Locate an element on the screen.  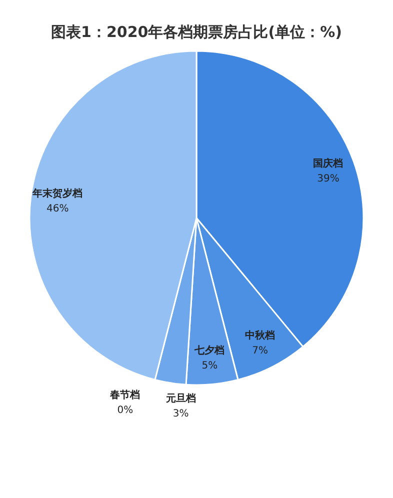
chart-title: 图表1：2020年各档期票房占比(单位：%) is located at coordinates (196, 32).